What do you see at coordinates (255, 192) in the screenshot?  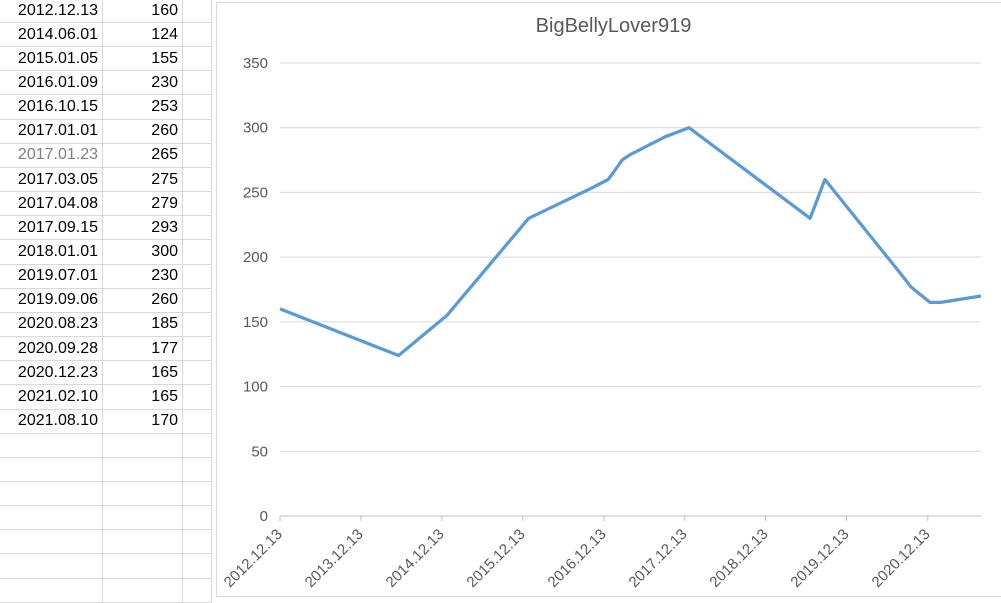 I see `y-axis-tick-label: 250` at bounding box center [255, 192].